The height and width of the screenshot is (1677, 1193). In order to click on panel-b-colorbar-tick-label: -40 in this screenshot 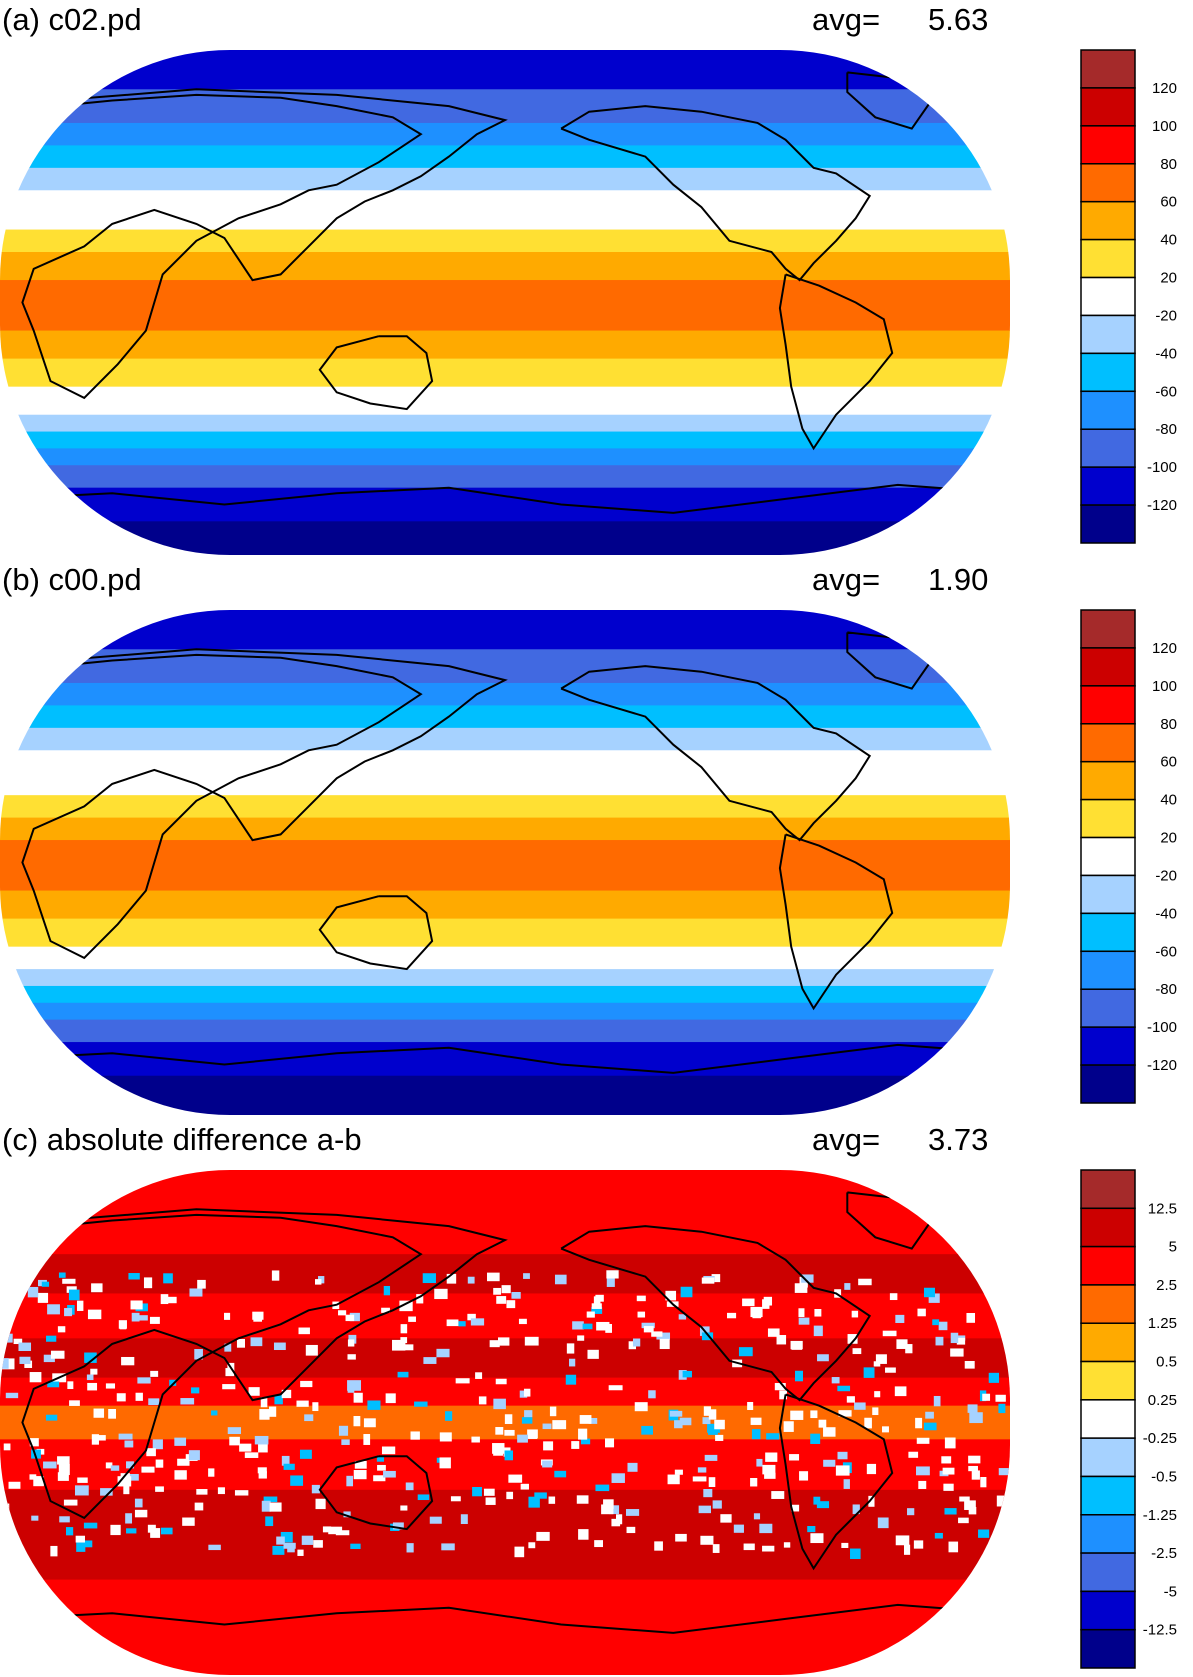, I will do `click(1166, 913)`.